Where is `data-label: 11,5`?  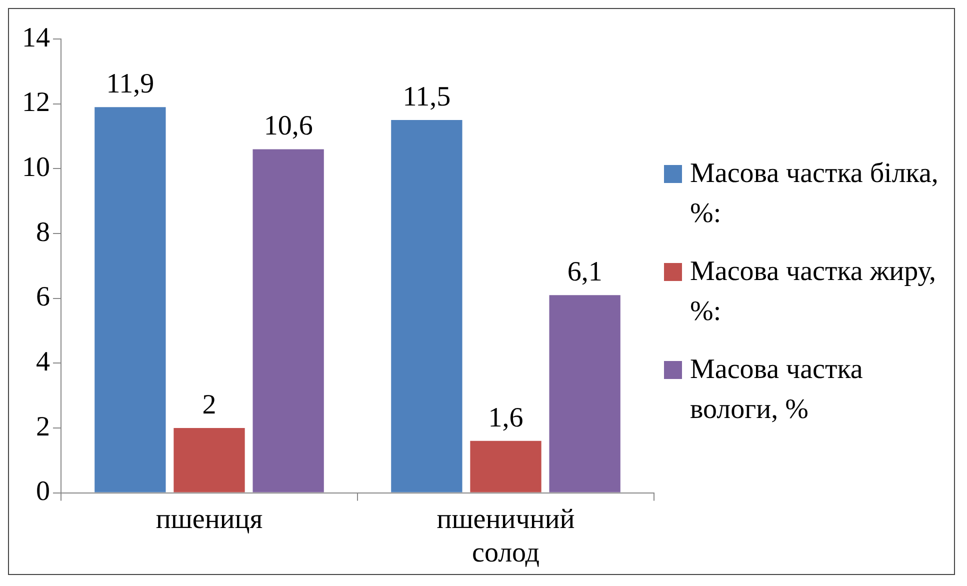
data-label: 11,5 is located at coordinates (426, 96).